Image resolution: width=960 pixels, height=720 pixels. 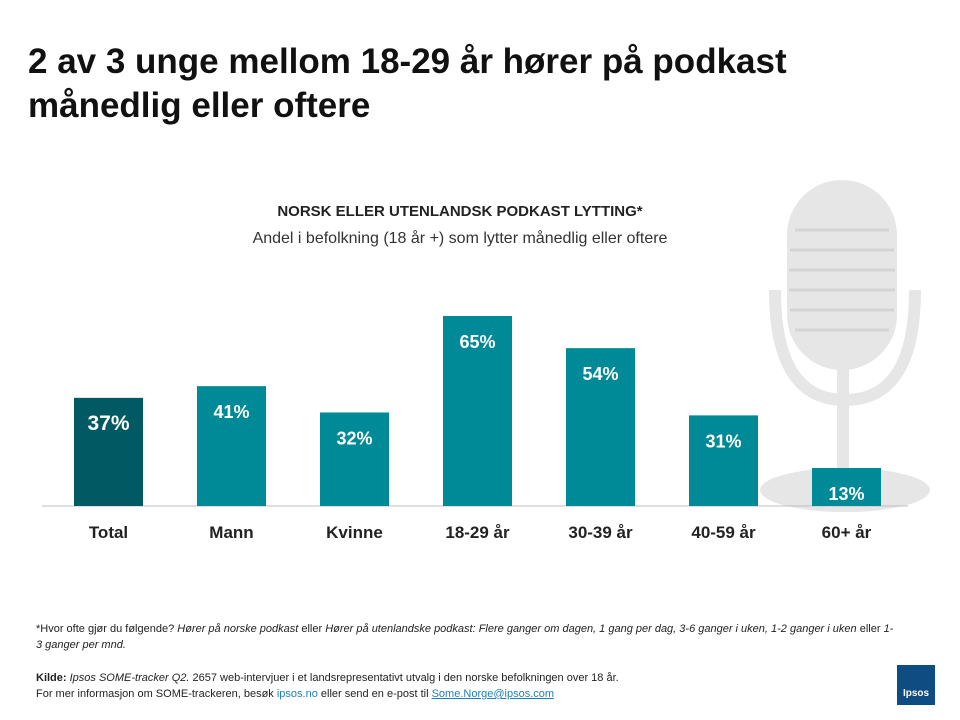 What do you see at coordinates (600, 532) in the screenshot?
I see `x-tick-label: 30-39 år` at bounding box center [600, 532].